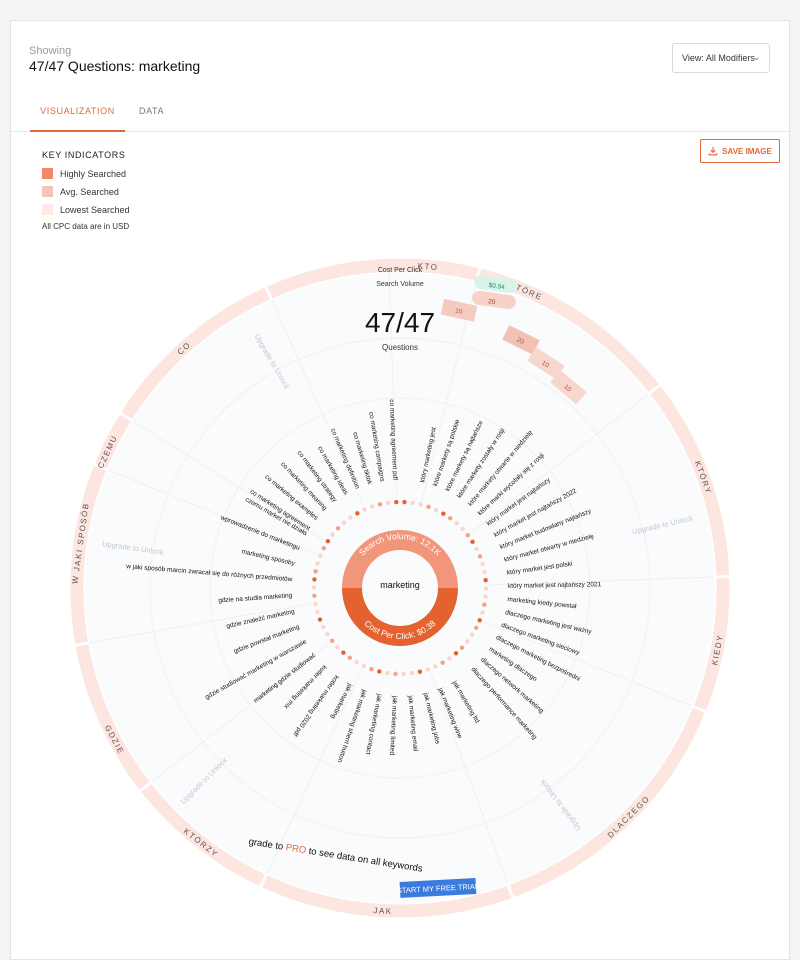 The image size is (800, 960). Describe the element at coordinates (718, 58) in the screenshot. I see `view-select-value: View: All Modifiers` at that location.